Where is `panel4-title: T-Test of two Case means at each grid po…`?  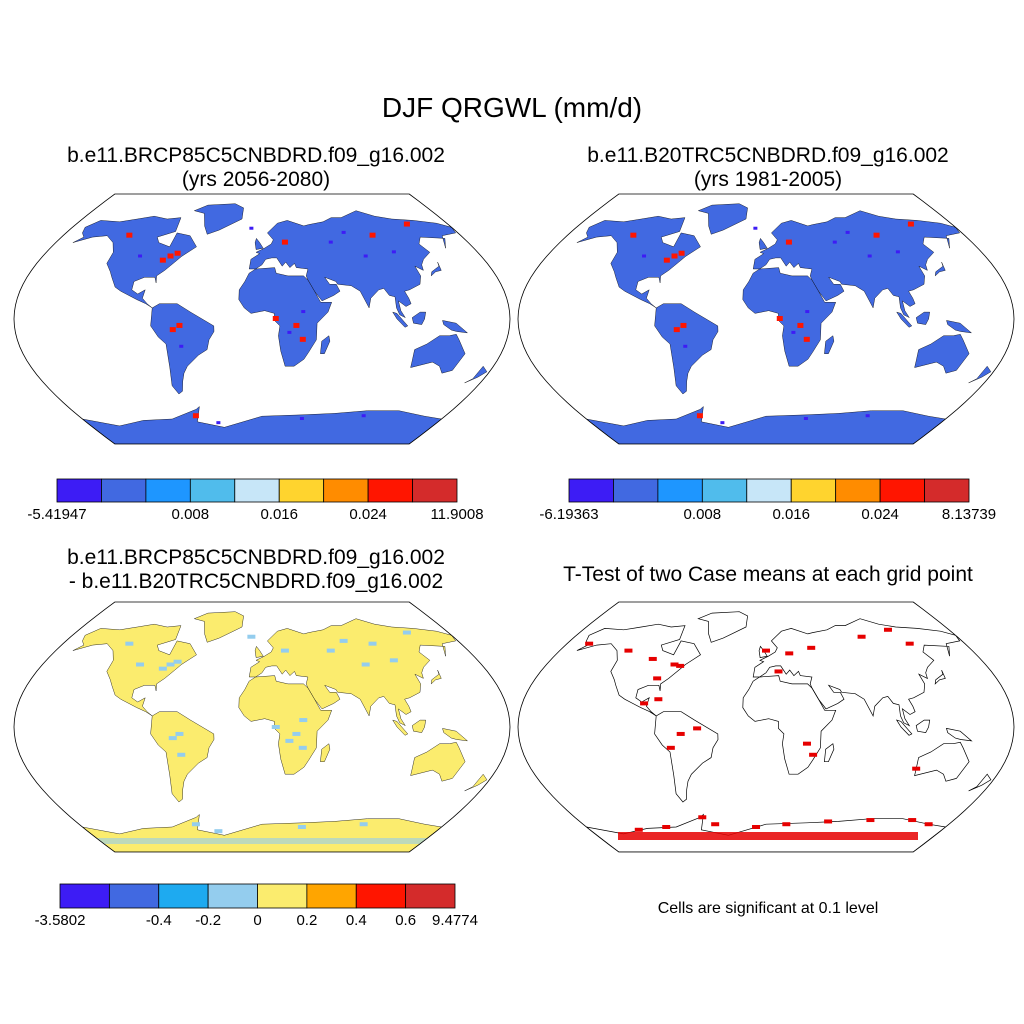 panel4-title: T-Test of two Case means at each grid po… is located at coordinates (768, 574).